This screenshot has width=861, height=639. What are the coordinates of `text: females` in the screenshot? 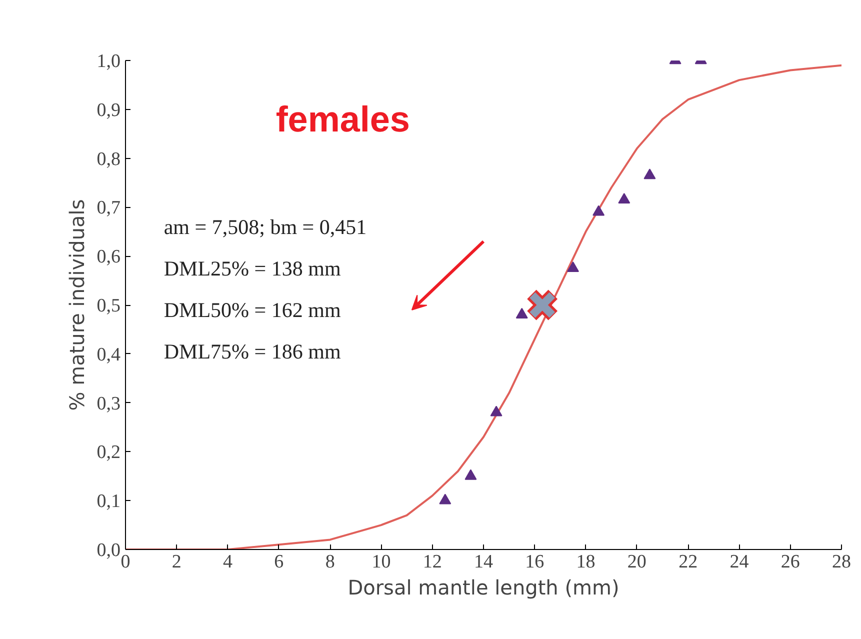 It's located at (343, 119).